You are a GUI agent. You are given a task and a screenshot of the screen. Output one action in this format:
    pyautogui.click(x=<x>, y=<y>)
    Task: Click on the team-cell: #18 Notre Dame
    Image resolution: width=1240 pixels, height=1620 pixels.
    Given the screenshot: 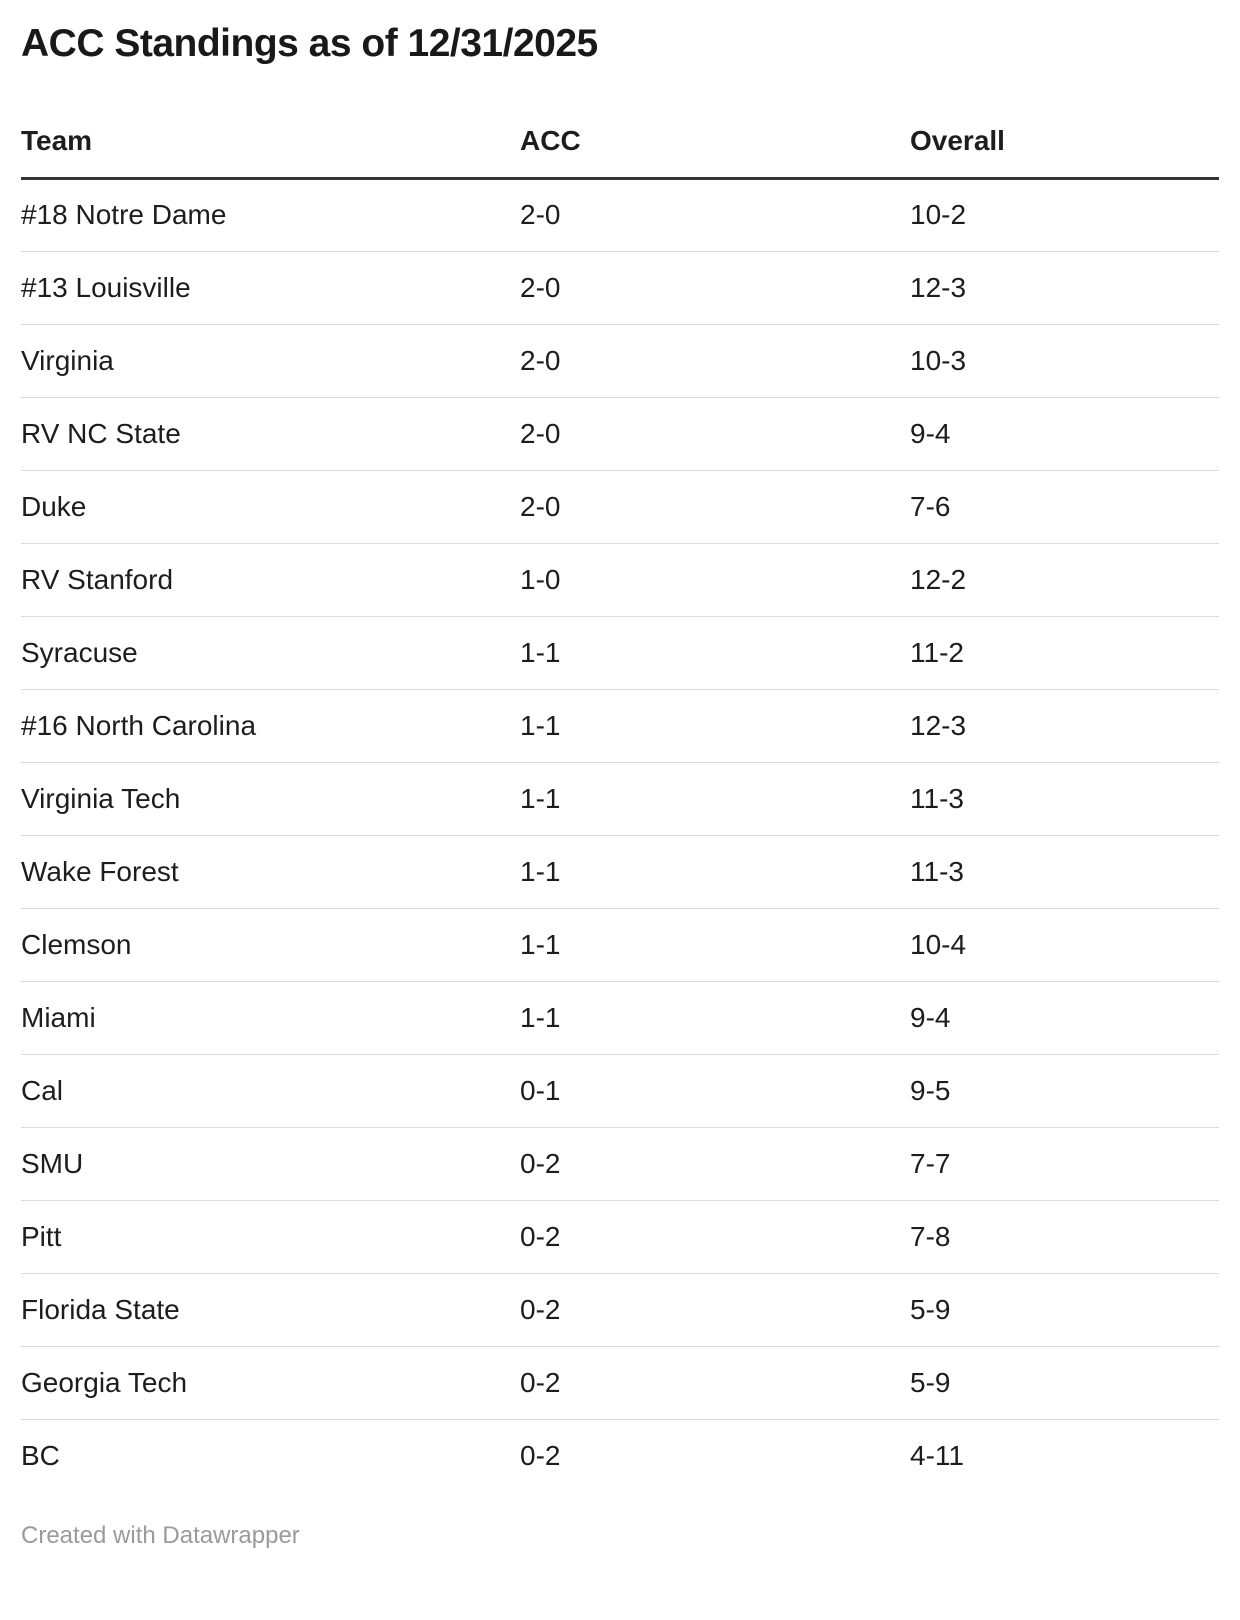 What is the action you would take?
    pyautogui.click(x=124, y=215)
    